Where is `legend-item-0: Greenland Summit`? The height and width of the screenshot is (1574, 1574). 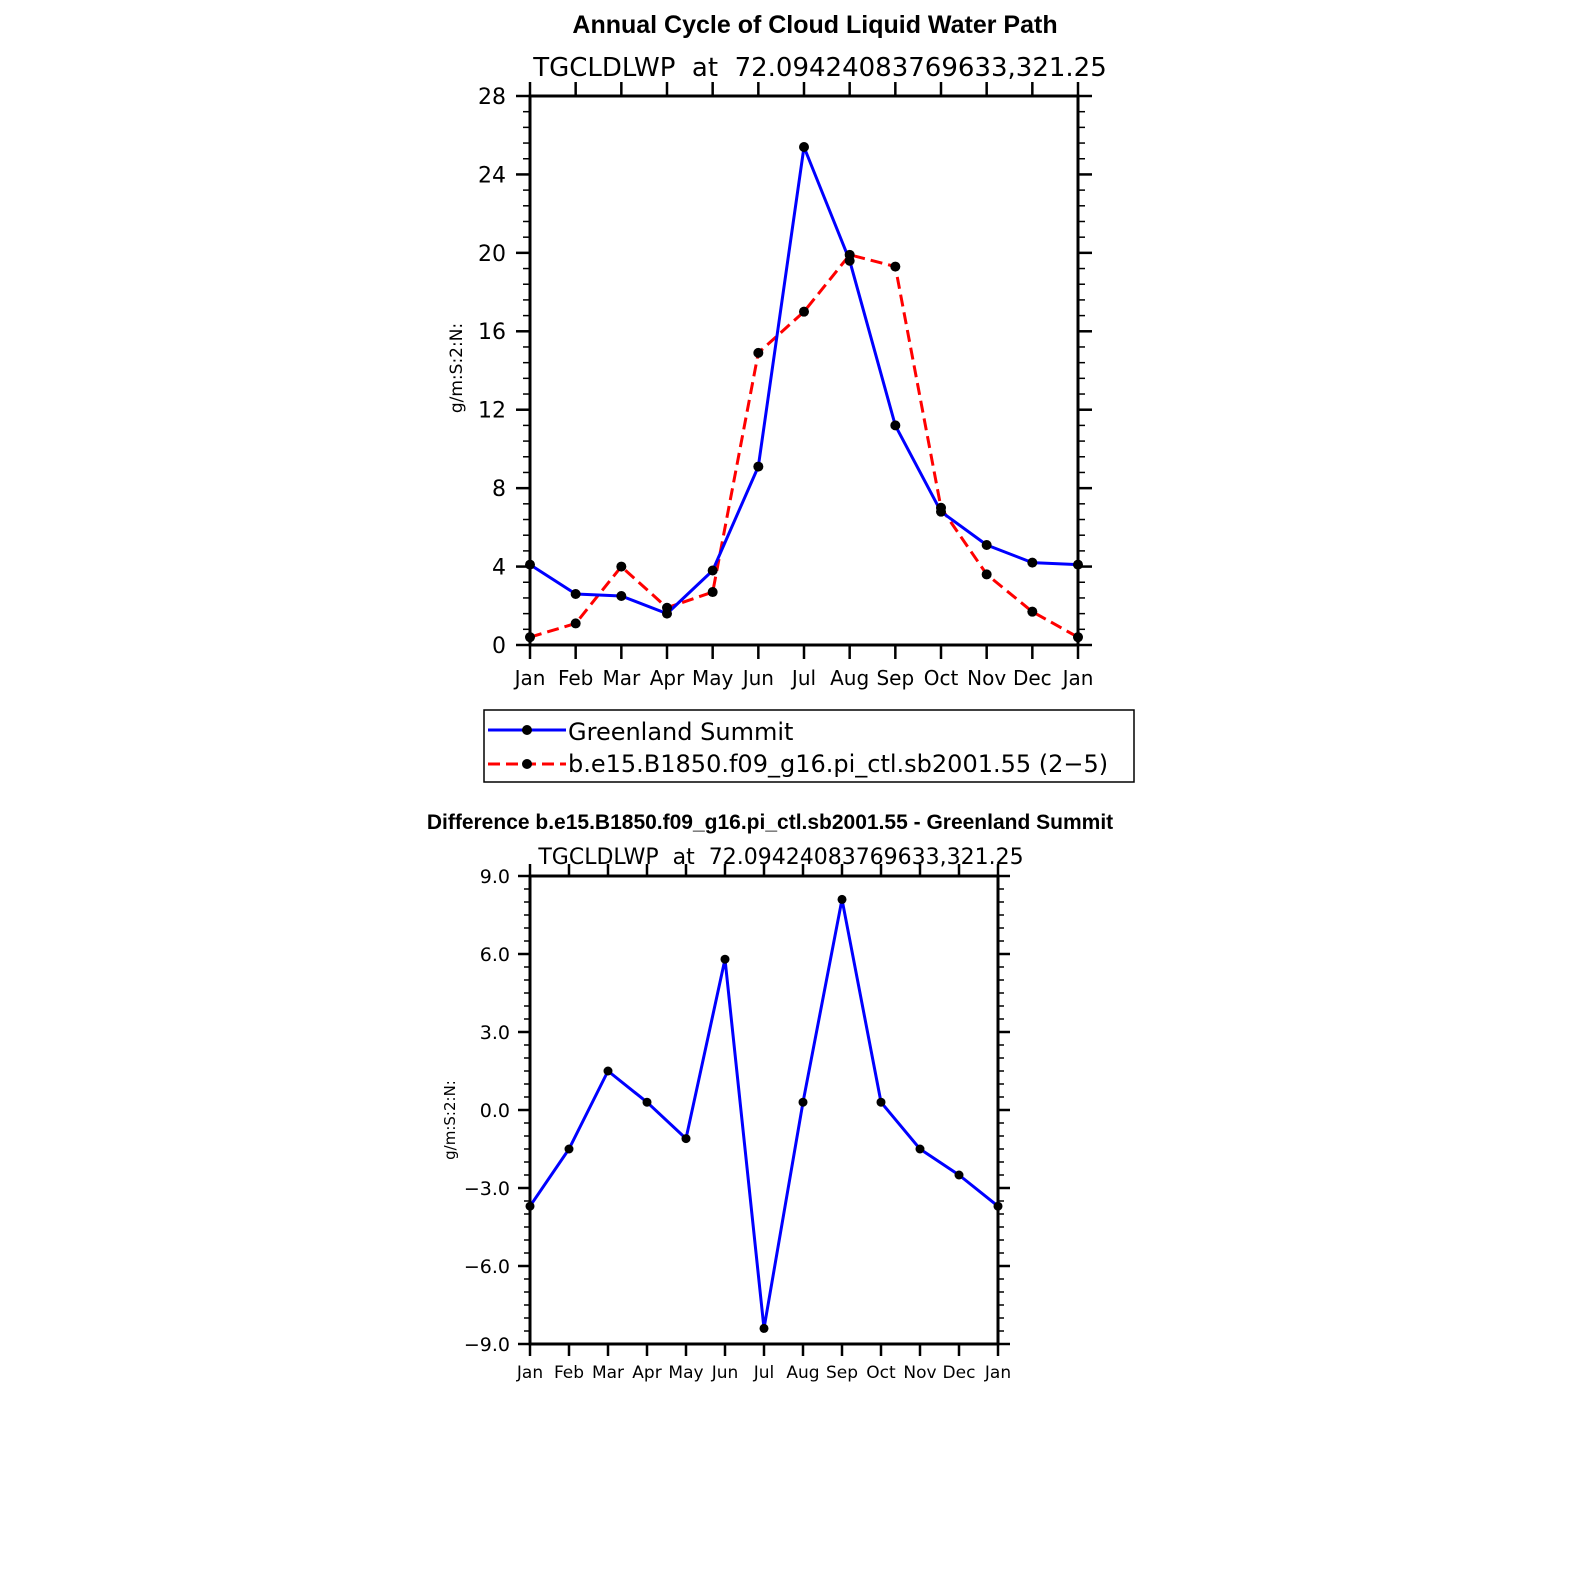
legend-item-0: Greenland Summit is located at coordinates (640, 732).